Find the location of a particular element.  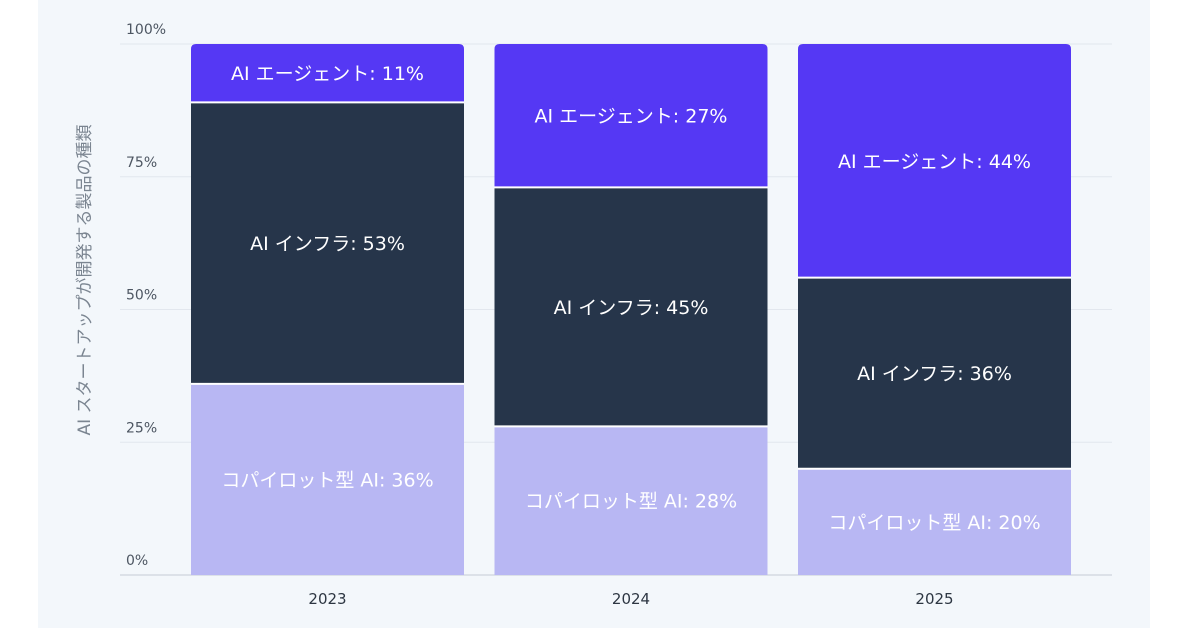

bar-segment-group: コパイロット型 AI: 20% is located at coordinates (934, 521).